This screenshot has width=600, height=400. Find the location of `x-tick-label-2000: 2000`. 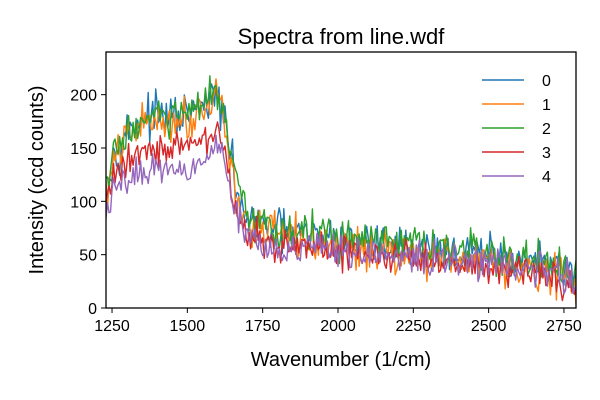

x-tick-label-2000: 2000 is located at coordinates (338, 326).